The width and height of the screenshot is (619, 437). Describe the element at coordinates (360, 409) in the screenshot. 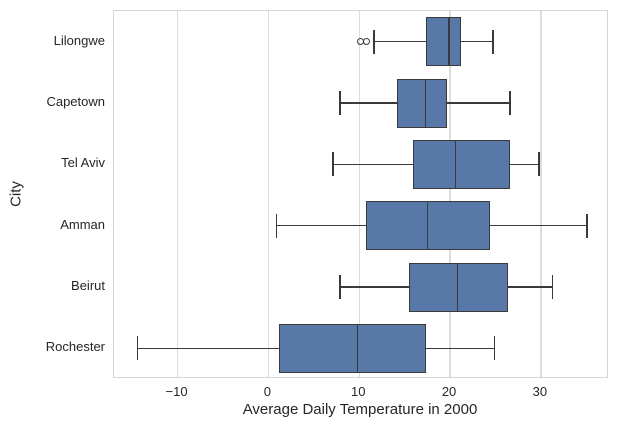

I see `x-axis-label: Average Daily Temperature in 2000` at that location.